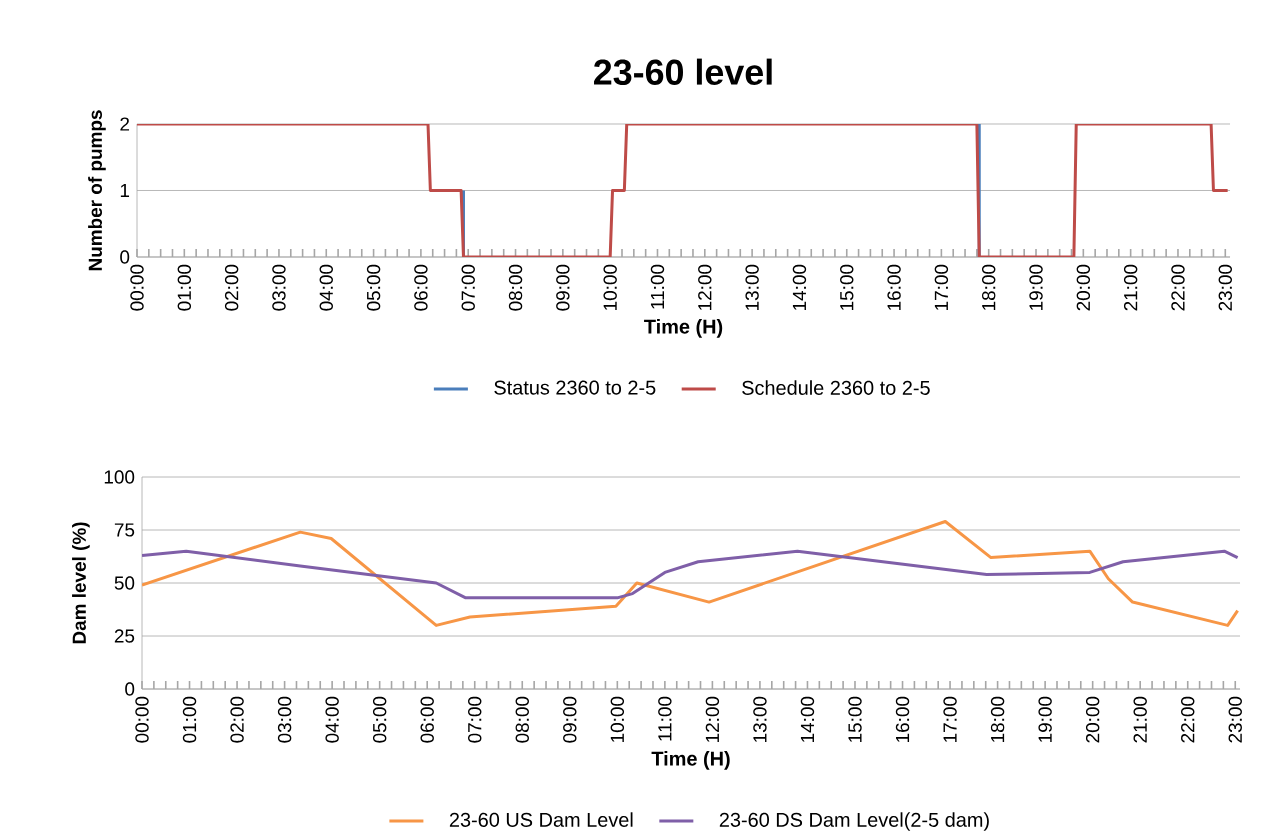  I want to click on y-tick-label: 75, so click(124, 530).